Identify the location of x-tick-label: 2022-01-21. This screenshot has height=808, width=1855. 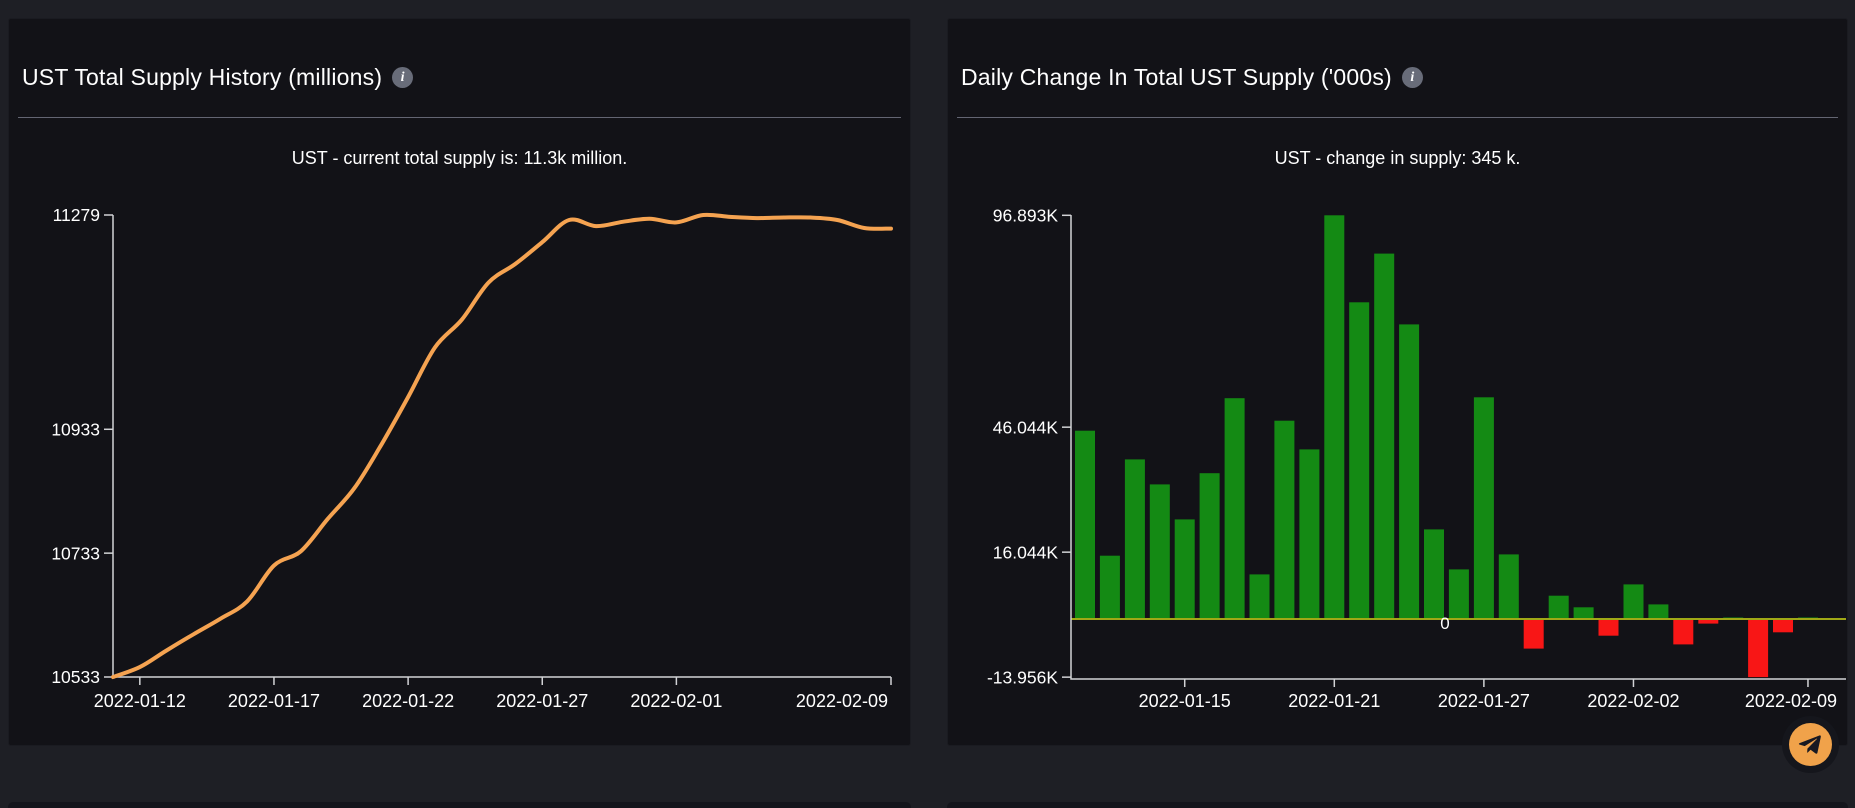
(1334, 701).